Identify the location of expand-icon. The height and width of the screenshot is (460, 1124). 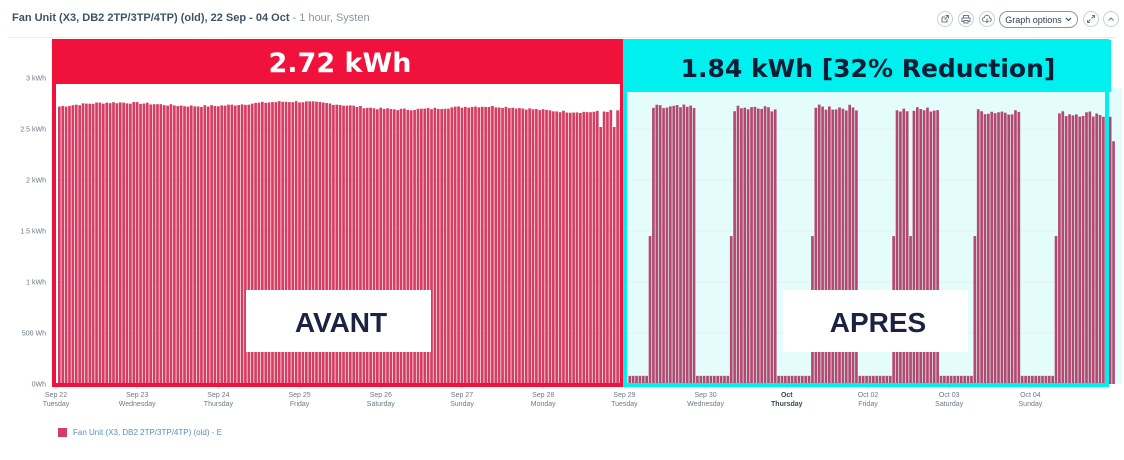
(1091, 19).